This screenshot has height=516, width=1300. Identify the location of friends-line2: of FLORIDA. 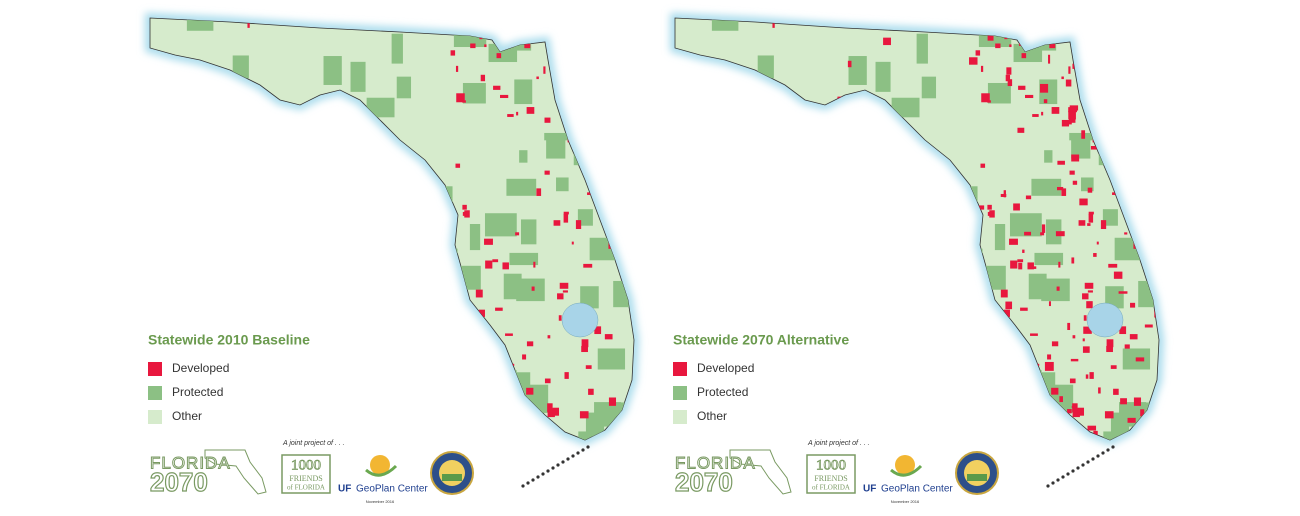
(831, 488).